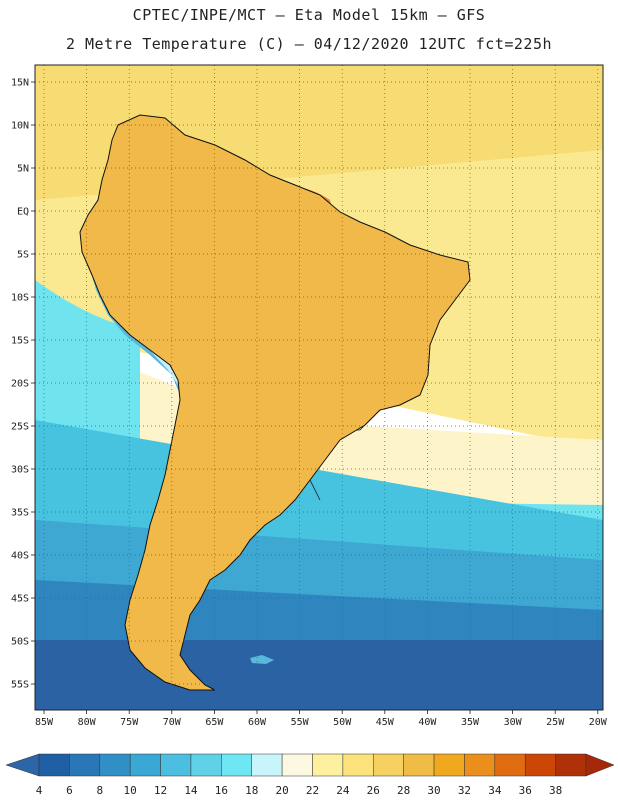 The image size is (618, 800). Describe the element at coordinates (172, 722) in the screenshot. I see `lon-label: 70W` at that location.